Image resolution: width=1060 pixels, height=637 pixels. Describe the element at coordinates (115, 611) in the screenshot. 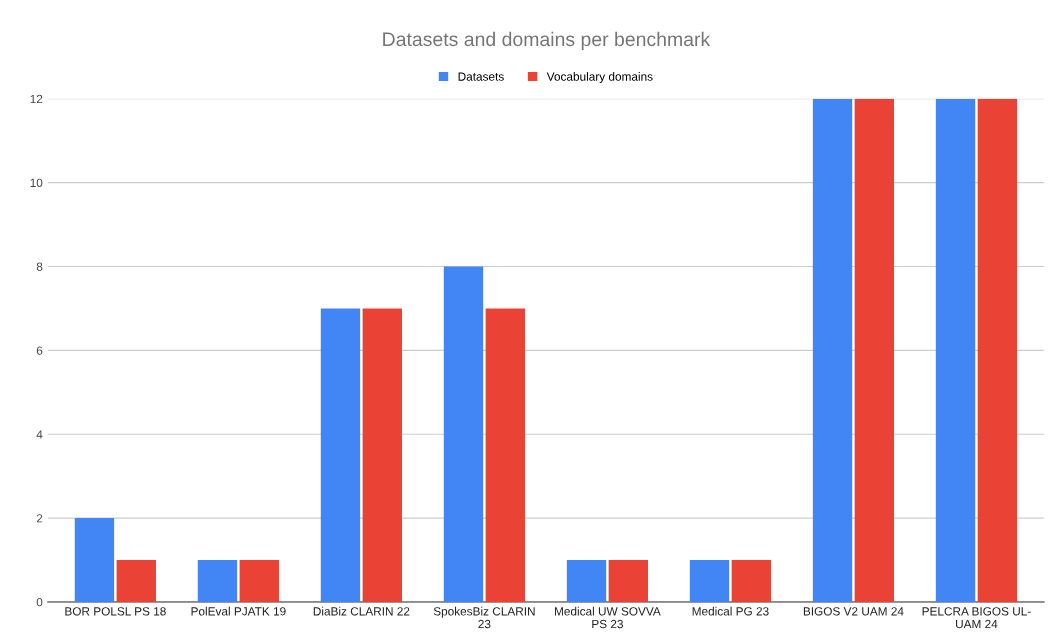

I see `x-tick-label: BOR POLSL PS 18` at that location.